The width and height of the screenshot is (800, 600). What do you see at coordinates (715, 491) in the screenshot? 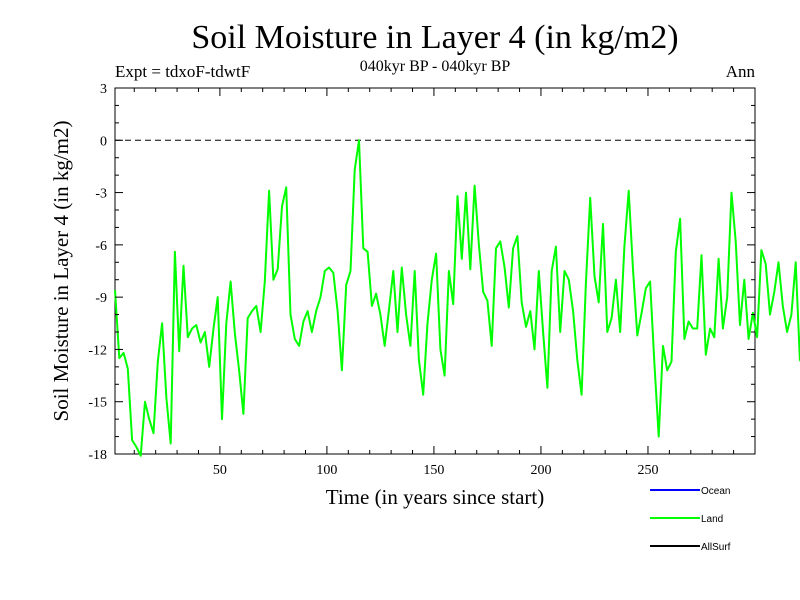
I see `legend-label-ocean: Ocean` at bounding box center [715, 491].